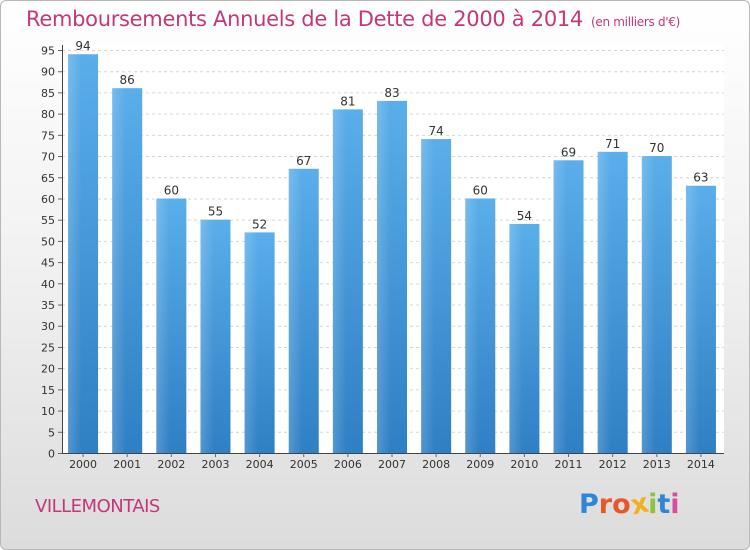  Describe the element at coordinates (48, 326) in the screenshot. I see `y-tick-label: 30` at that location.